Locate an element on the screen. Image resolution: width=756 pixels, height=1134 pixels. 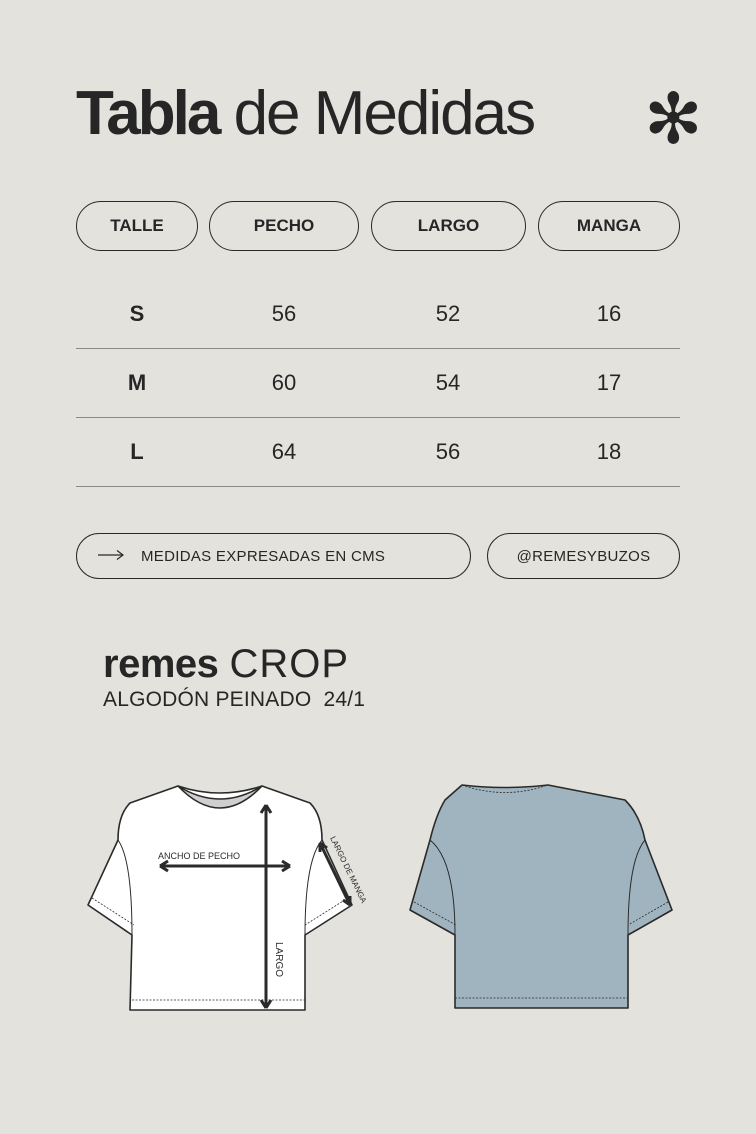
brand-light: CROP is located at coordinates (289, 664).